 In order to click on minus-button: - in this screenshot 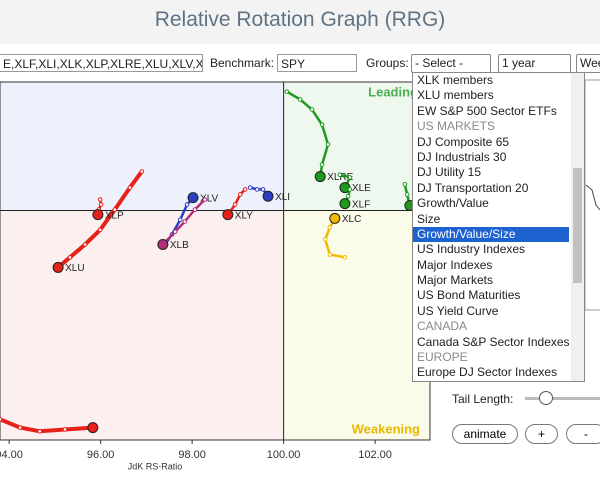, I will do `click(583, 434)`.